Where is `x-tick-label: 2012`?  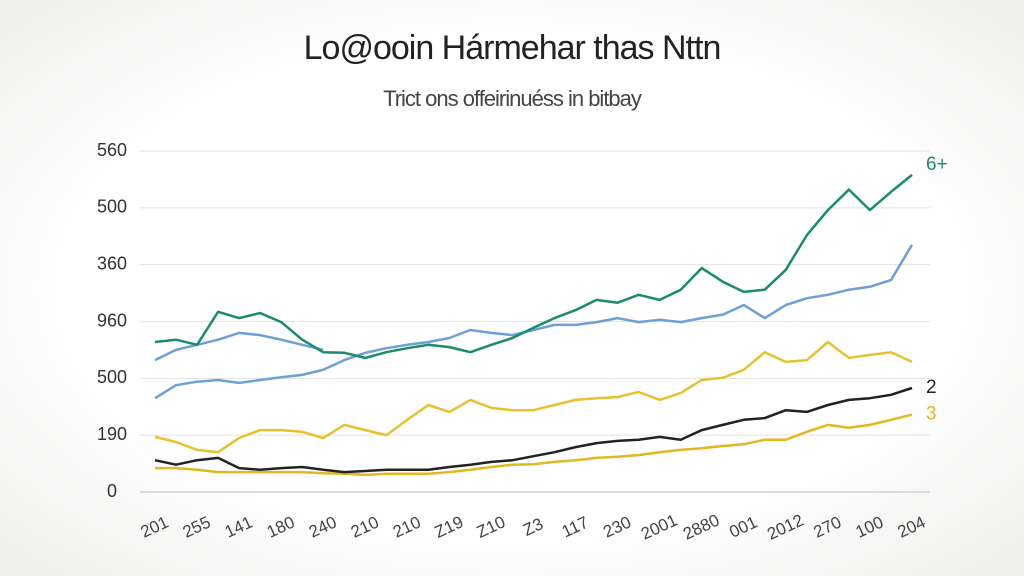
x-tick-label: 2012 is located at coordinates (785, 526).